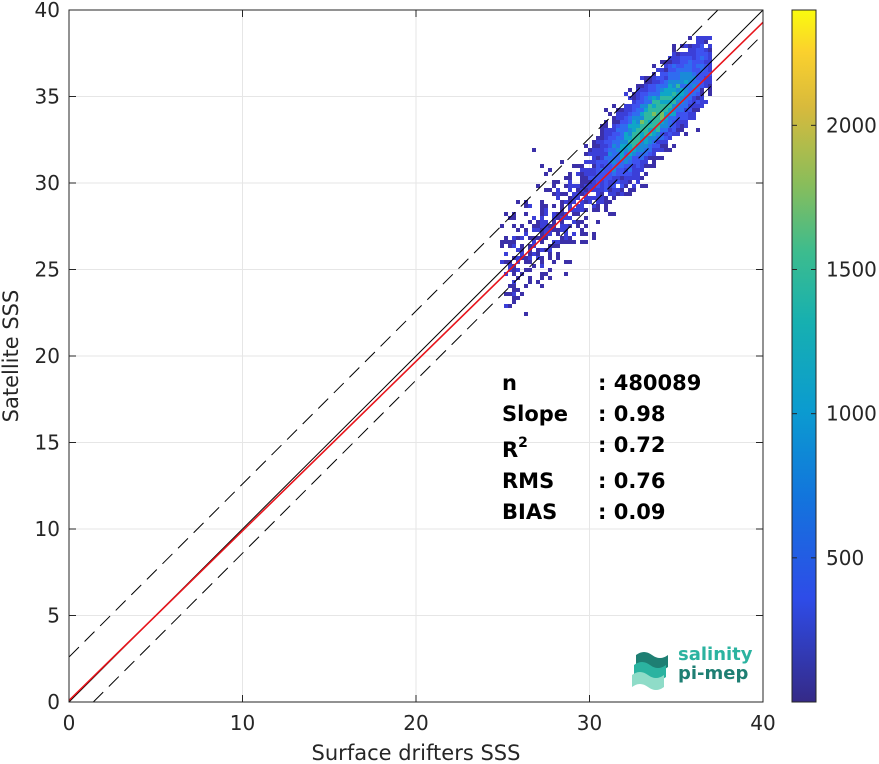 This screenshot has width=879, height=764. What do you see at coordinates (47, 11) in the screenshot?
I see `y-tick-label: 40` at bounding box center [47, 11].